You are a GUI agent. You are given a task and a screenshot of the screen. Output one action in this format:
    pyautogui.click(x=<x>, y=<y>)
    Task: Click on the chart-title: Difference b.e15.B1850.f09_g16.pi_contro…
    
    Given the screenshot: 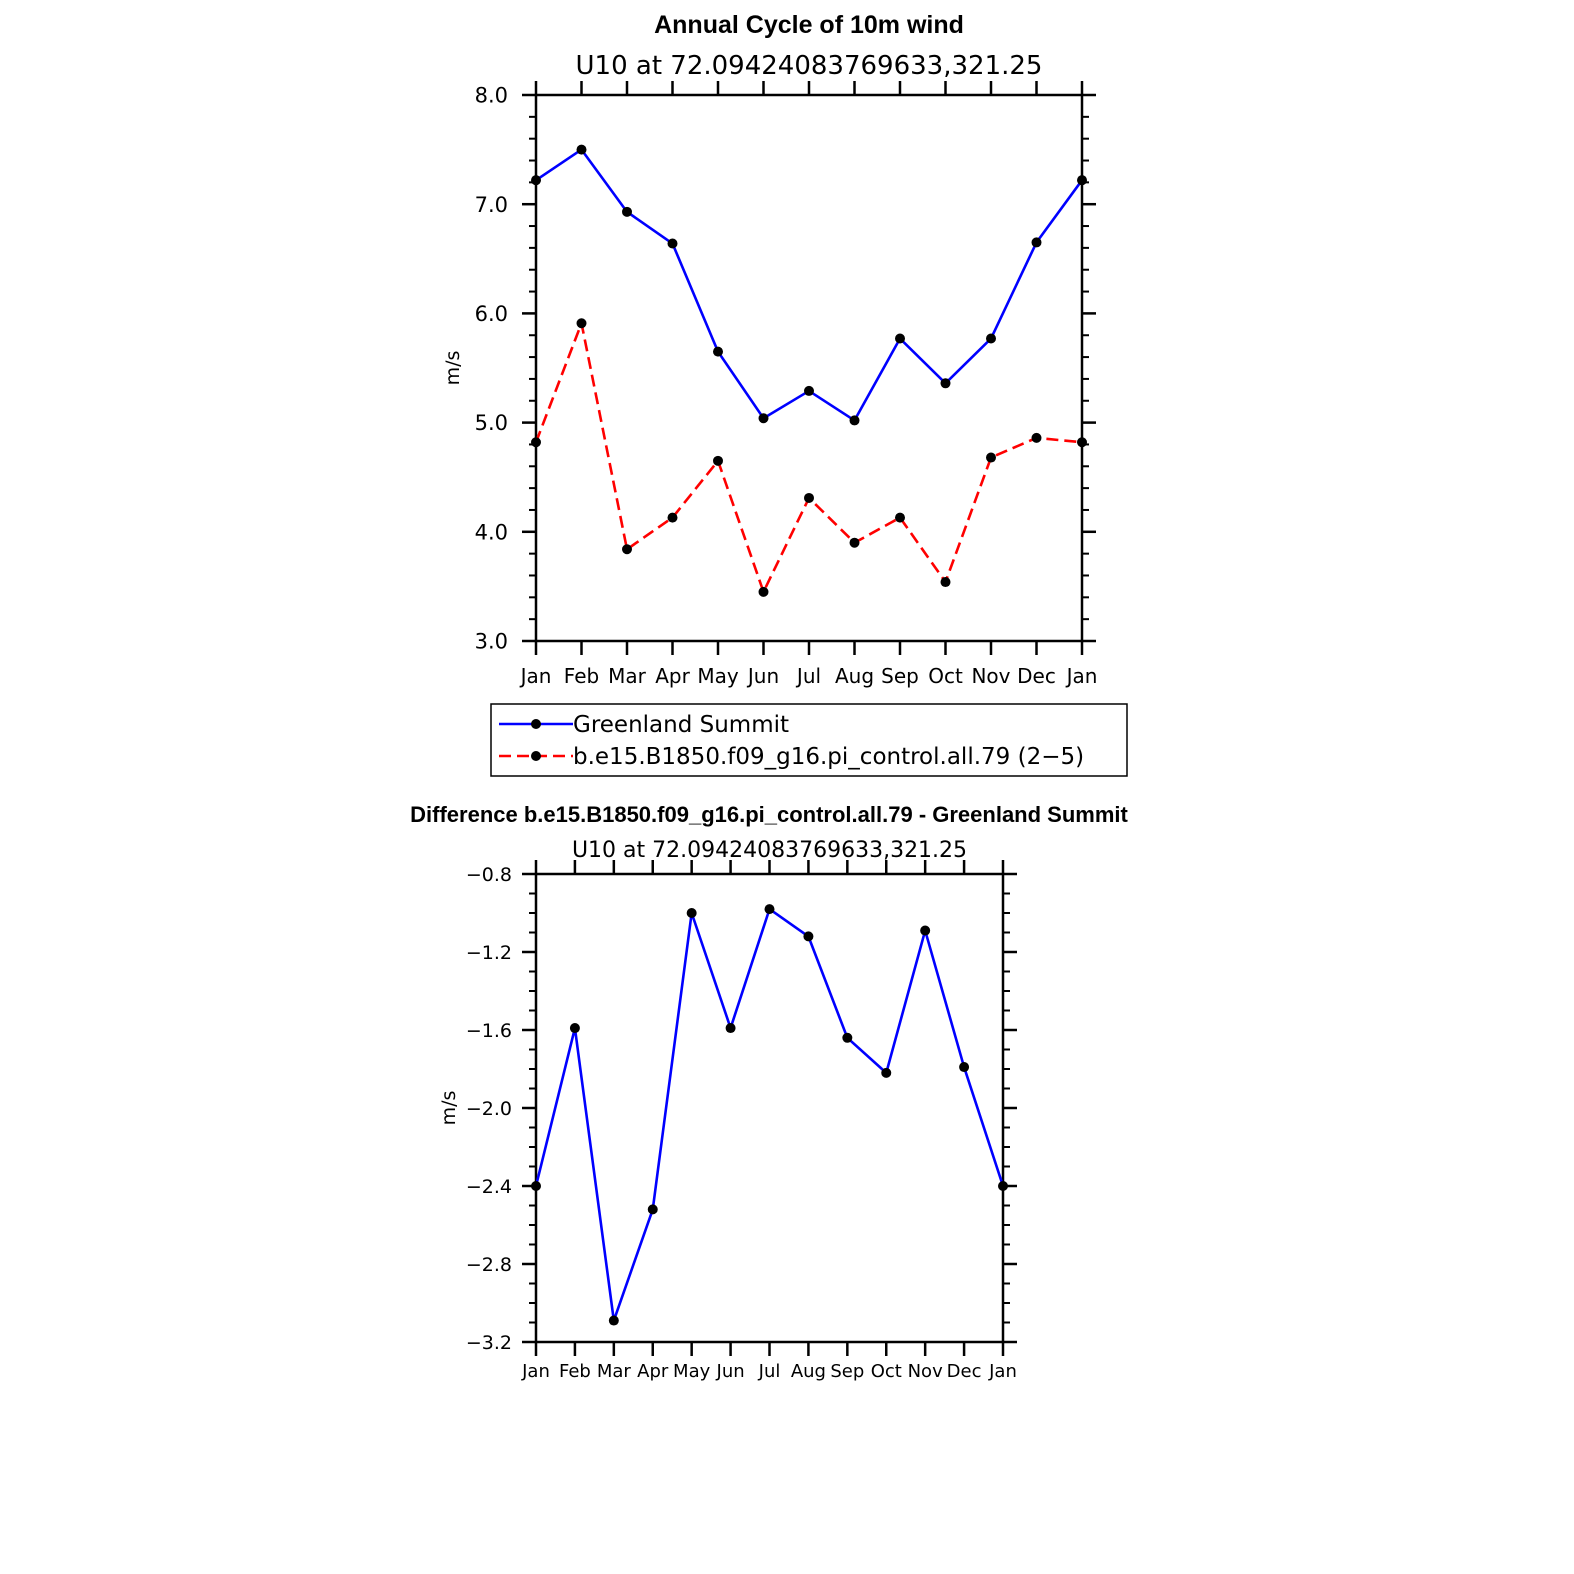 What is the action you would take?
    pyautogui.click(x=769, y=814)
    